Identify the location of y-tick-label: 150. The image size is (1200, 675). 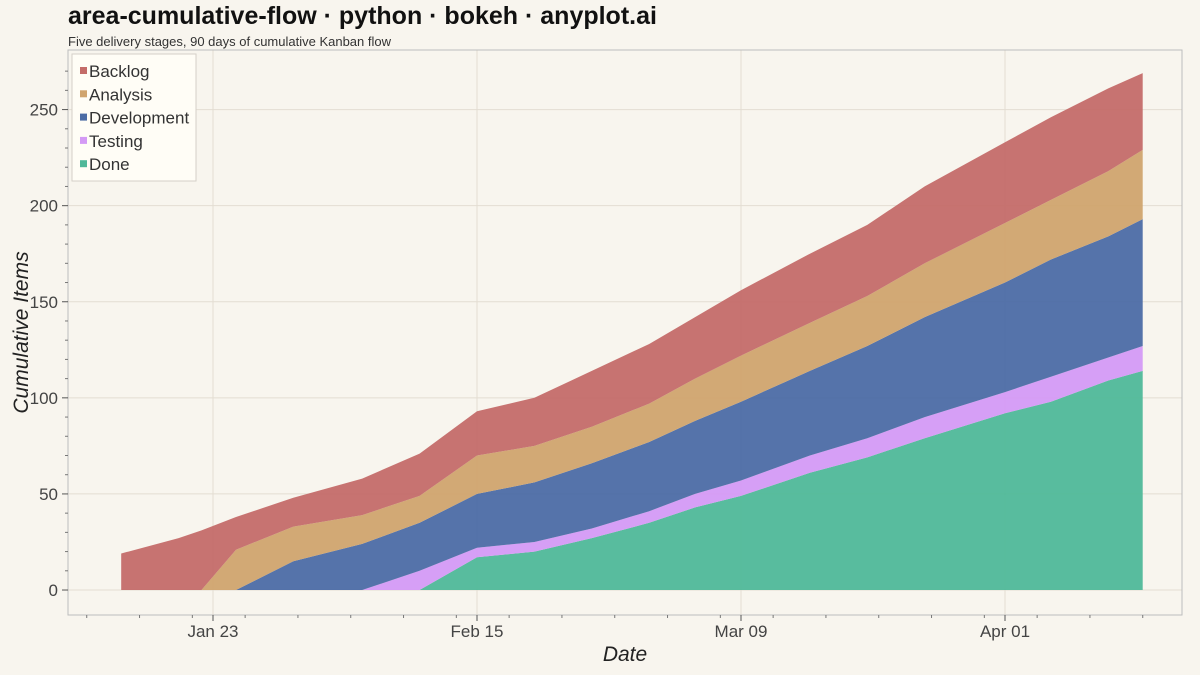
(44, 302).